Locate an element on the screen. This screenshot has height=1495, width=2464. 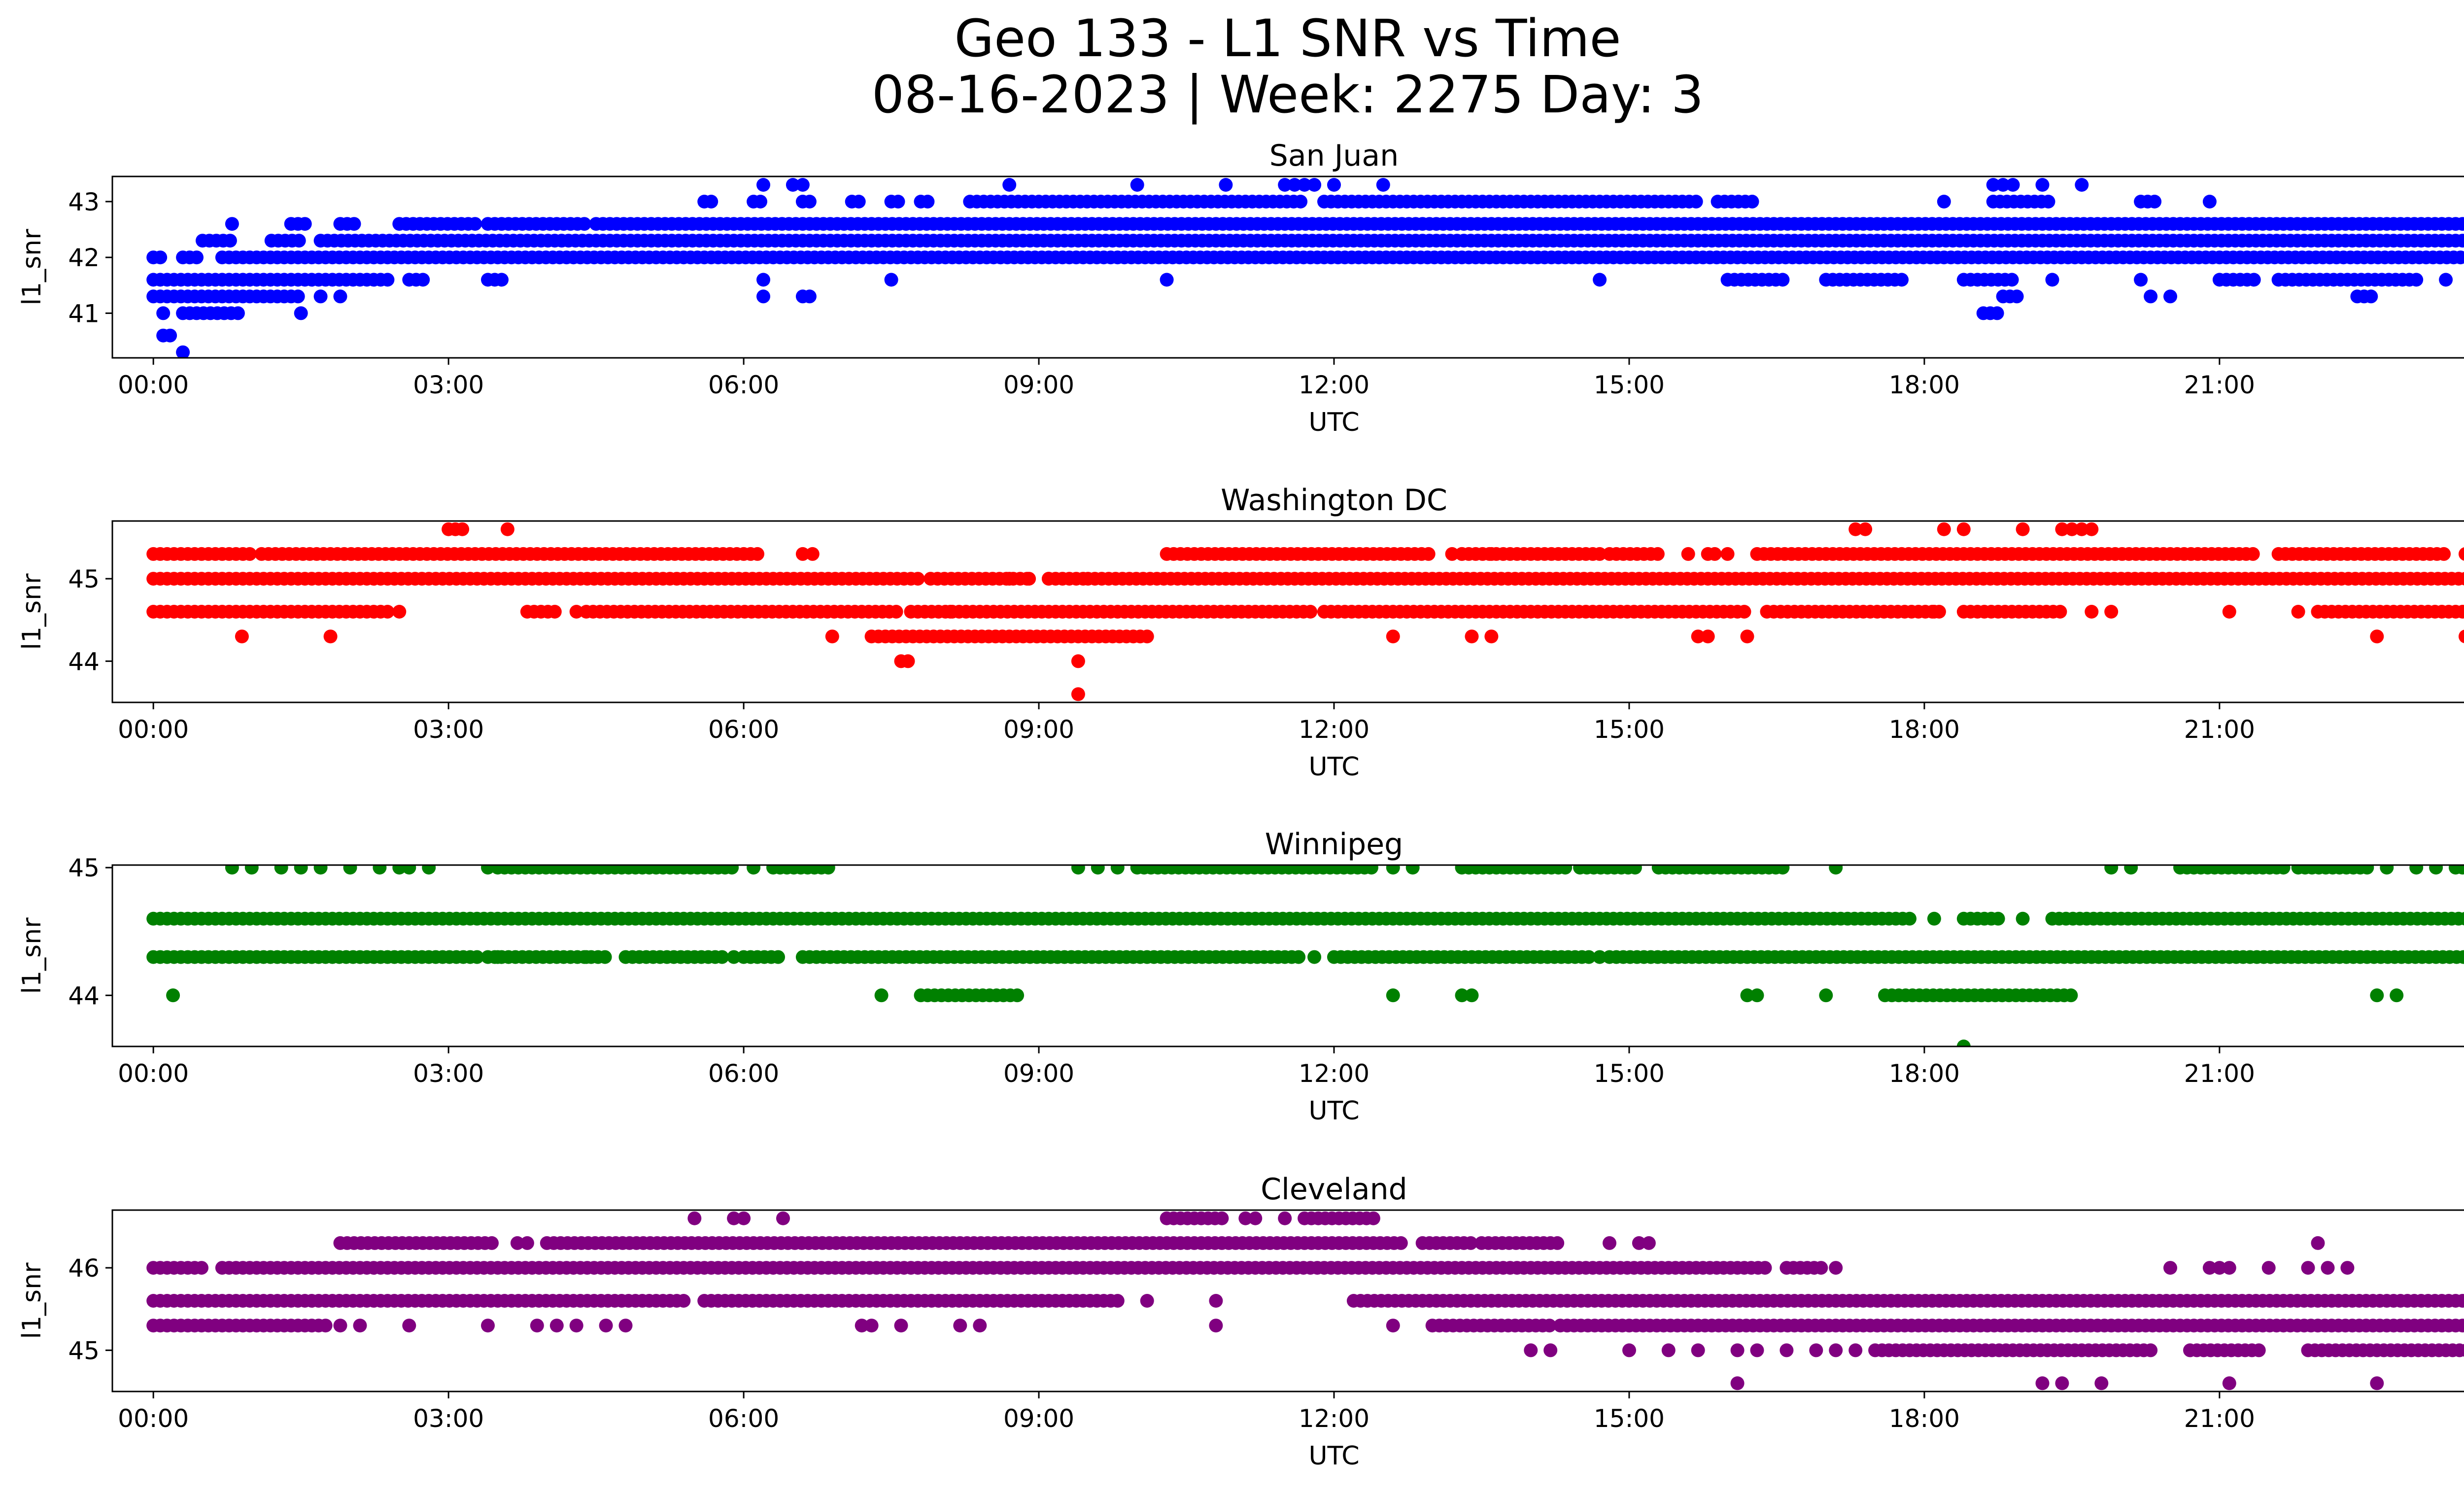
x-tick-label: 03:00 is located at coordinates (448, 729).